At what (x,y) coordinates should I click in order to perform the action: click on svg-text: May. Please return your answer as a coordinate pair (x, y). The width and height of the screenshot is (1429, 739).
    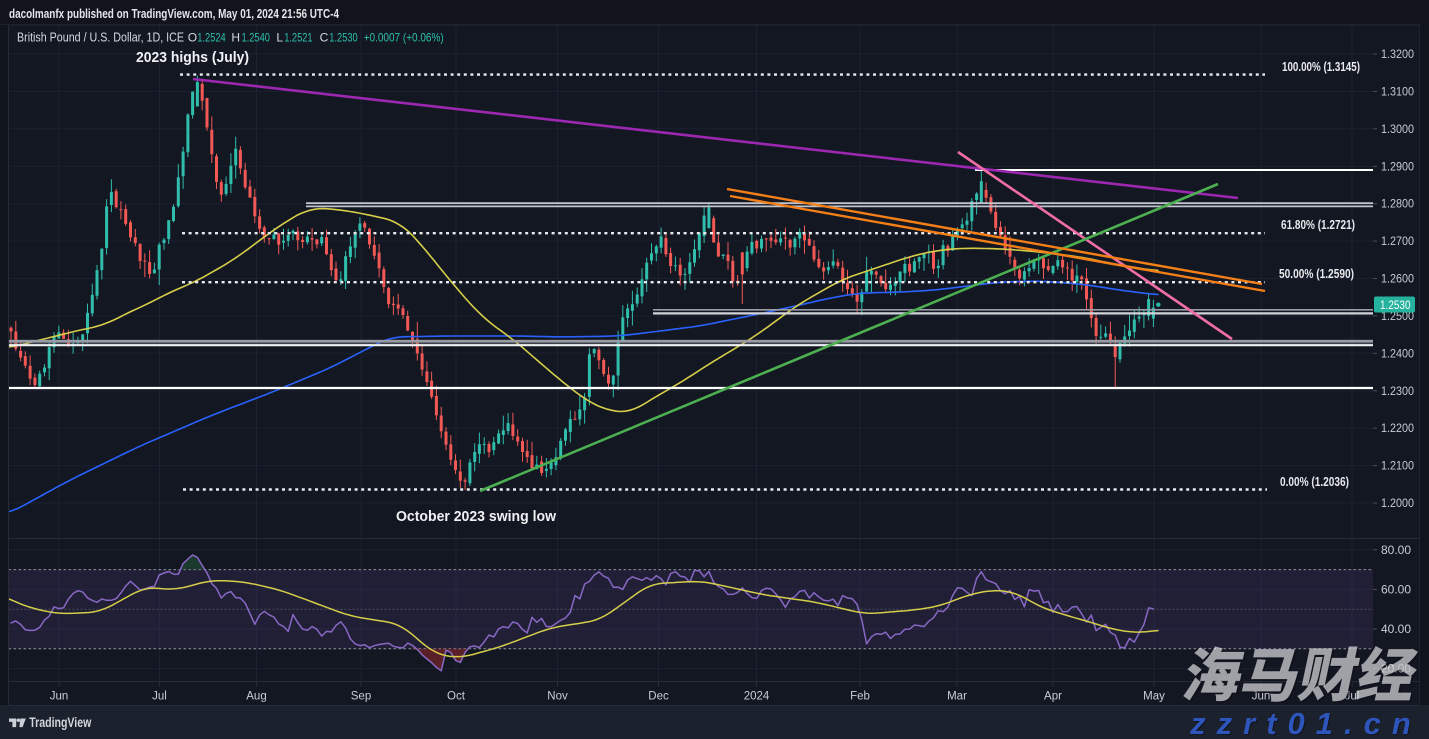
    Looking at the image, I should click on (1154, 697).